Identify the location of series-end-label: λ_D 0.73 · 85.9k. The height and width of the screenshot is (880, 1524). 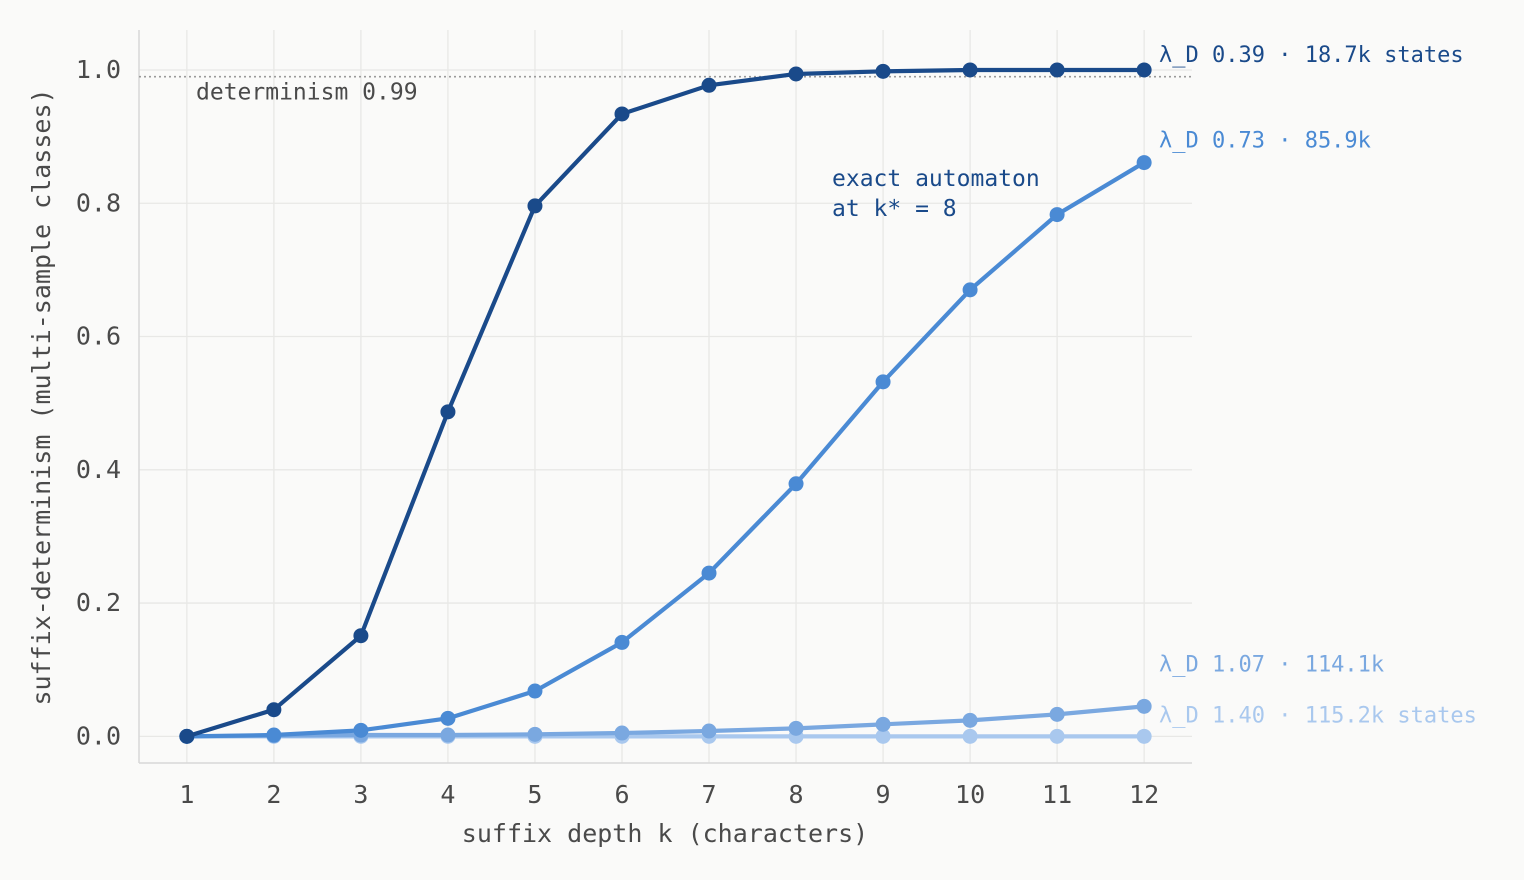
(1265, 141).